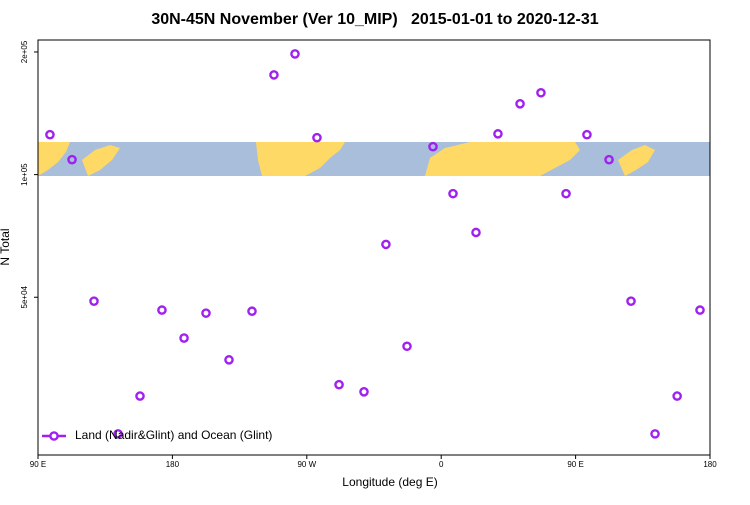 This screenshot has height=505, width=750. Describe the element at coordinates (389, 482) in the screenshot. I see `x-axis-label: Longitude (deg E)` at that location.